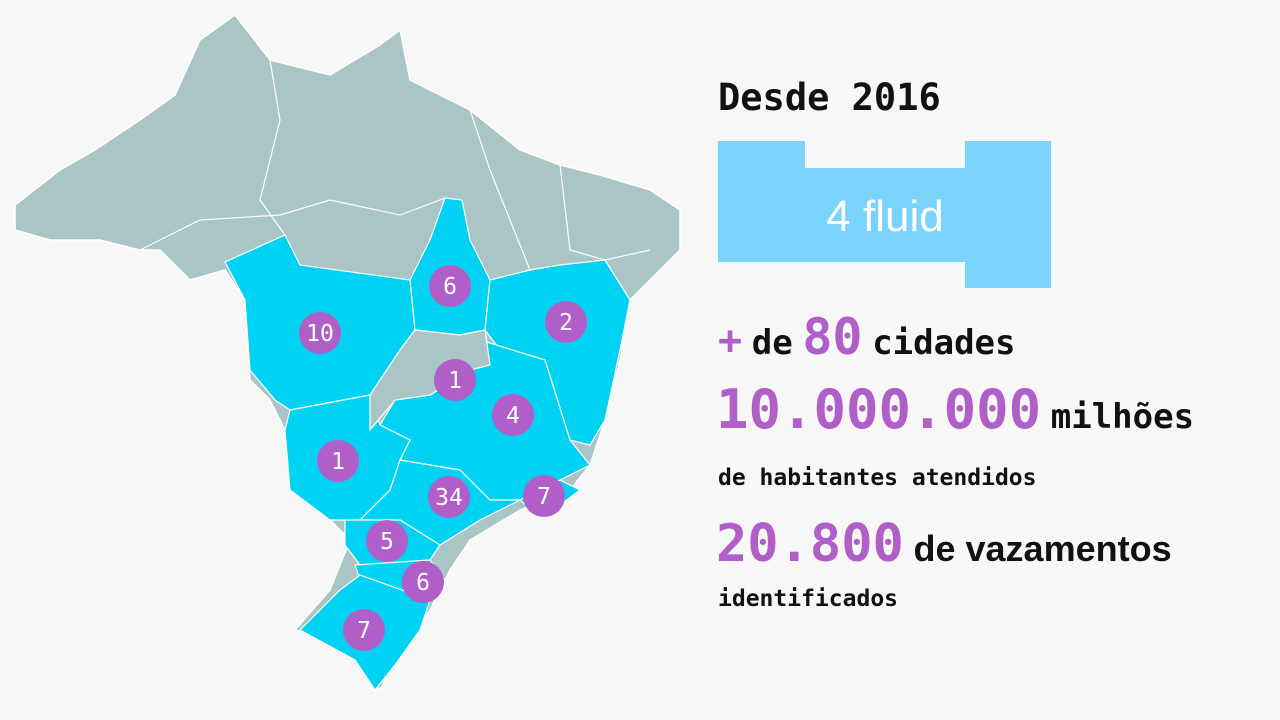 Image resolution: width=1280 pixels, height=720 pixels. What do you see at coordinates (877, 478) in the screenshot?
I see `population-caption: de habitantes atendidos` at bounding box center [877, 478].